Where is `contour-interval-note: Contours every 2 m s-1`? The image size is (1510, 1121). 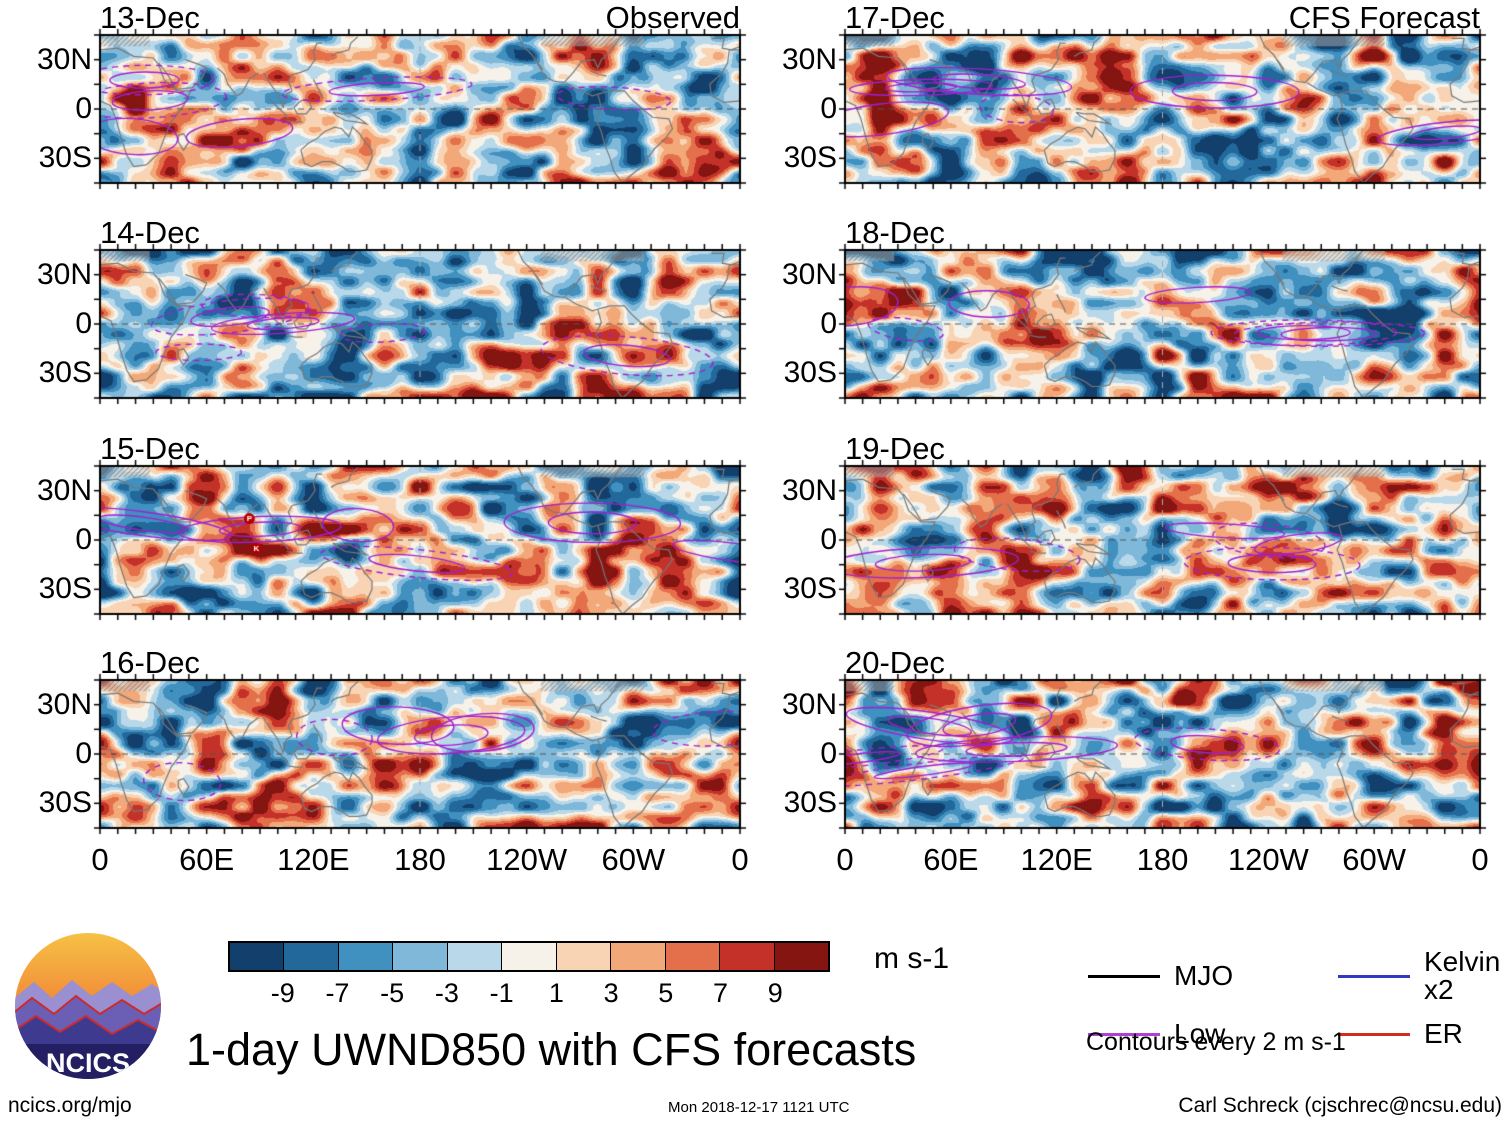
contour-interval-note: Contours every 2 m s-1 is located at coordinates (1216, 1042).